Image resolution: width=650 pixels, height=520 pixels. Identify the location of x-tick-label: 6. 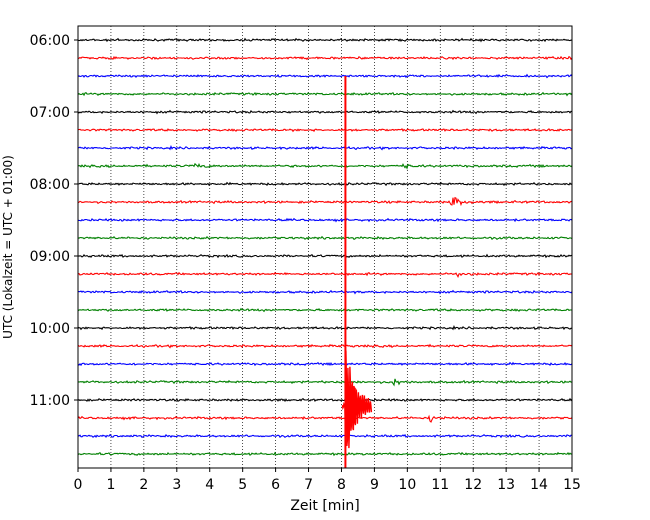
(275, 485).